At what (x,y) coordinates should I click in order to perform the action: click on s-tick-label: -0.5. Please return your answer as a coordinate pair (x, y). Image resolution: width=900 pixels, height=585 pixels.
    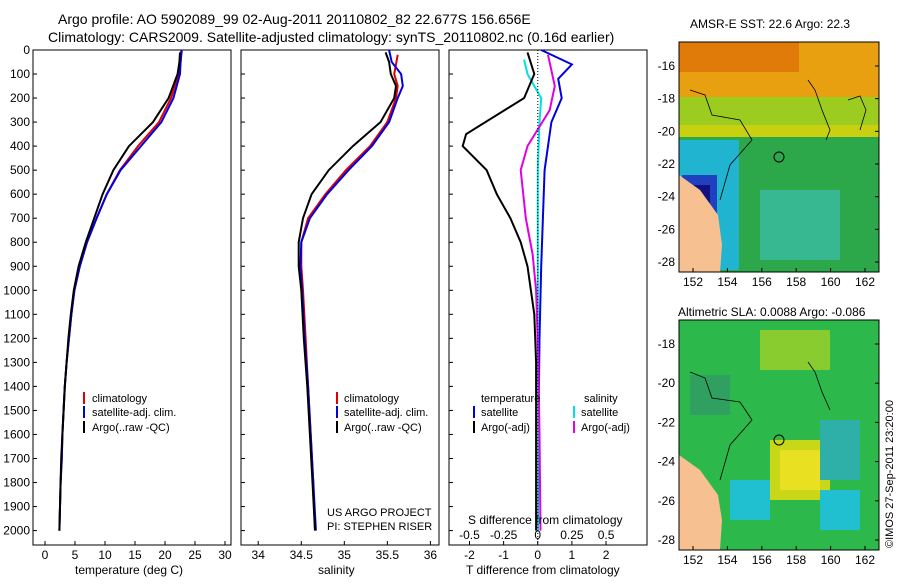
    Looking at the image, I should click on (469, 535).